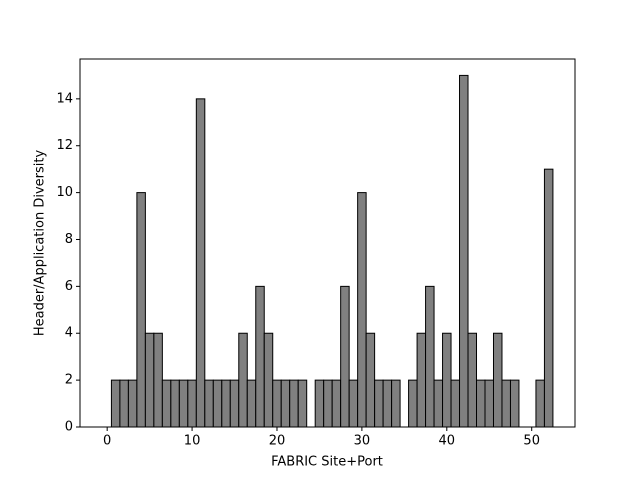 The width and height of the screenshot is (640, 484). I want to click on x-tick-label: 20, so click(277, 441).